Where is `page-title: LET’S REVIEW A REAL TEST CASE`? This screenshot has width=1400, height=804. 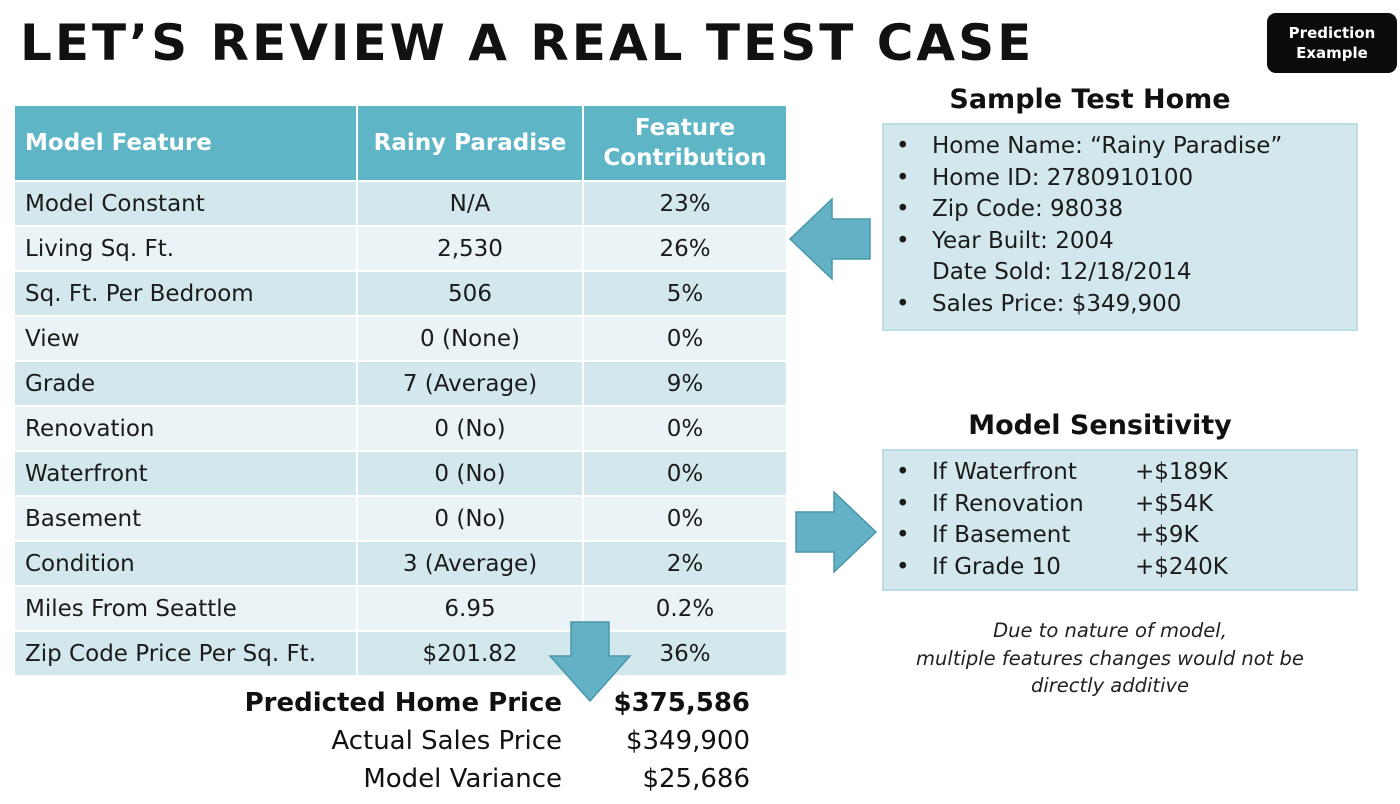
page-title: LET’S REVIEW A REAL TEST CASE is located at coordinates (527, 43).